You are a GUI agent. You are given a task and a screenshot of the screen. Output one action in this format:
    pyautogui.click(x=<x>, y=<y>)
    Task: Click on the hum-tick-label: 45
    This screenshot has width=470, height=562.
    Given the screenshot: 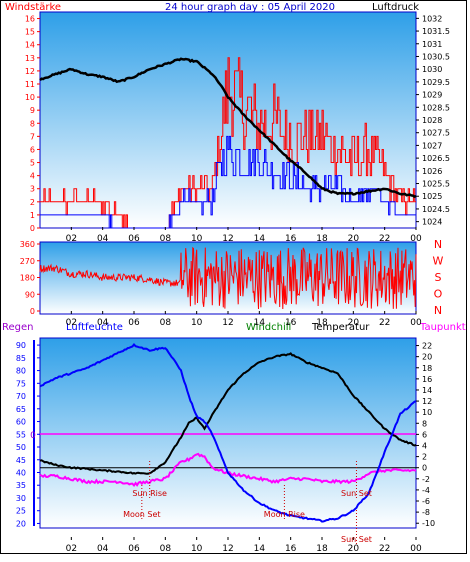 What is the action you would take?
    pyautogui.click(x=21, y=460)
    